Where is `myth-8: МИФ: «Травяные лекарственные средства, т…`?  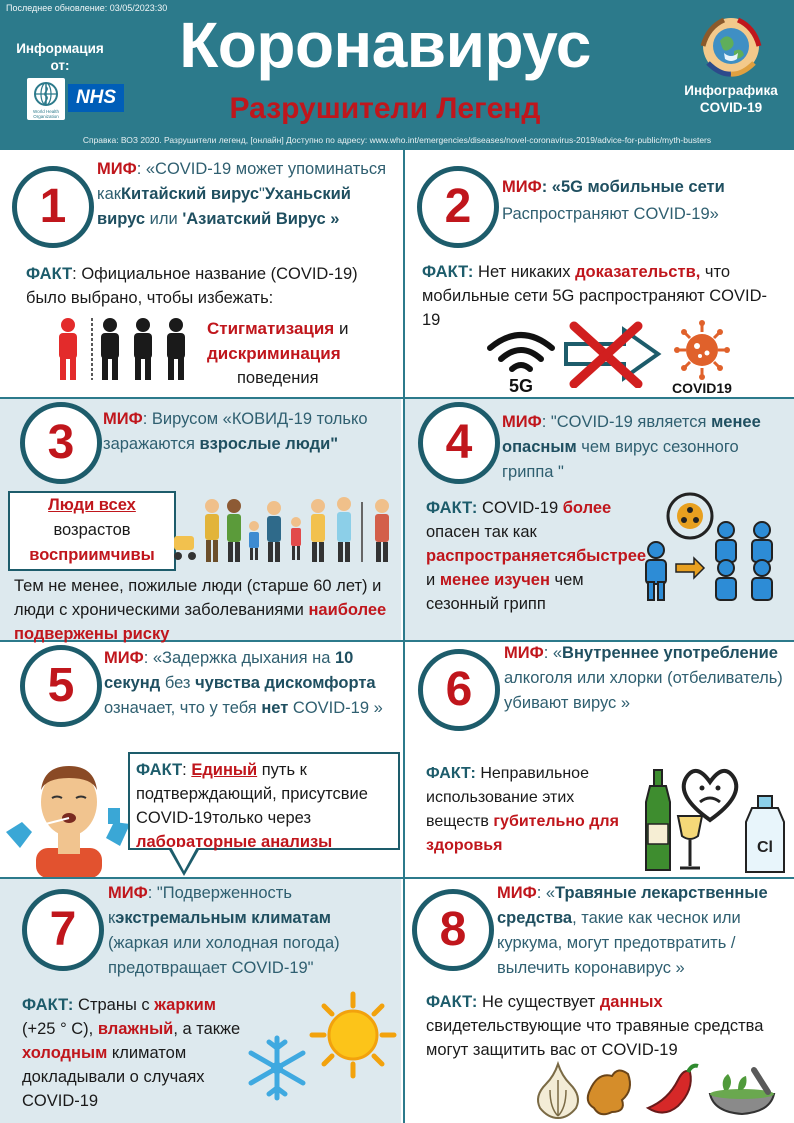 myth-8: МИФ: «Травяные лекарственные средства, т… is located at coordinates (632, 930).